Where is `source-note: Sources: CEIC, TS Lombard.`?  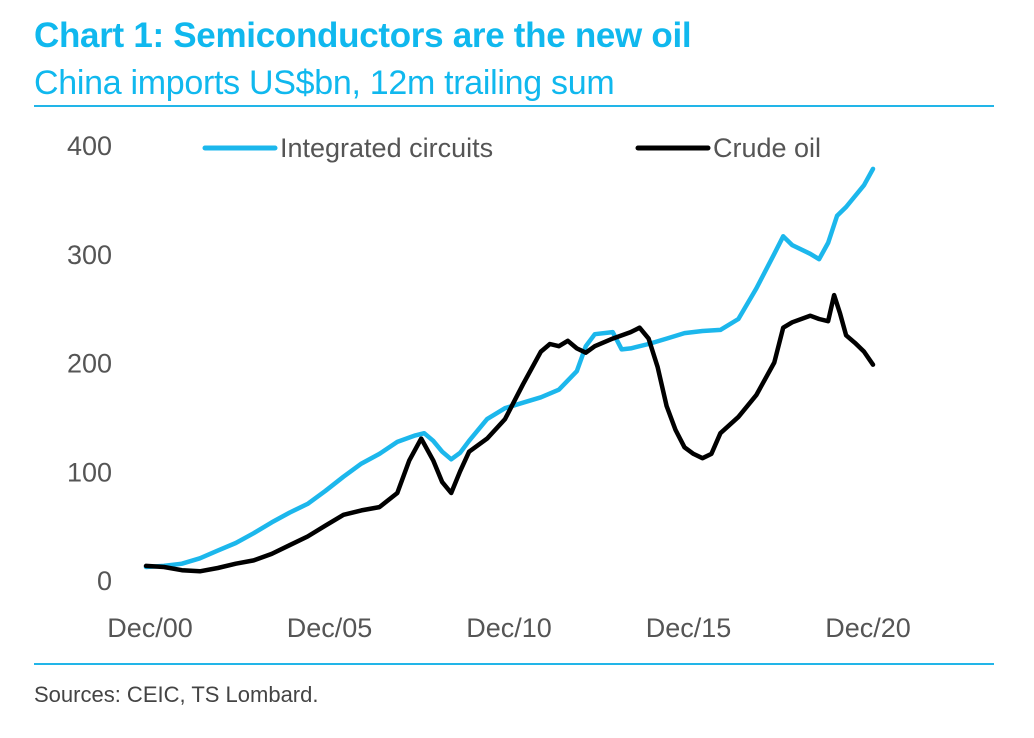 source-note: Sources: CEIC, TS Lombard. is located at coordinates (176, 694).